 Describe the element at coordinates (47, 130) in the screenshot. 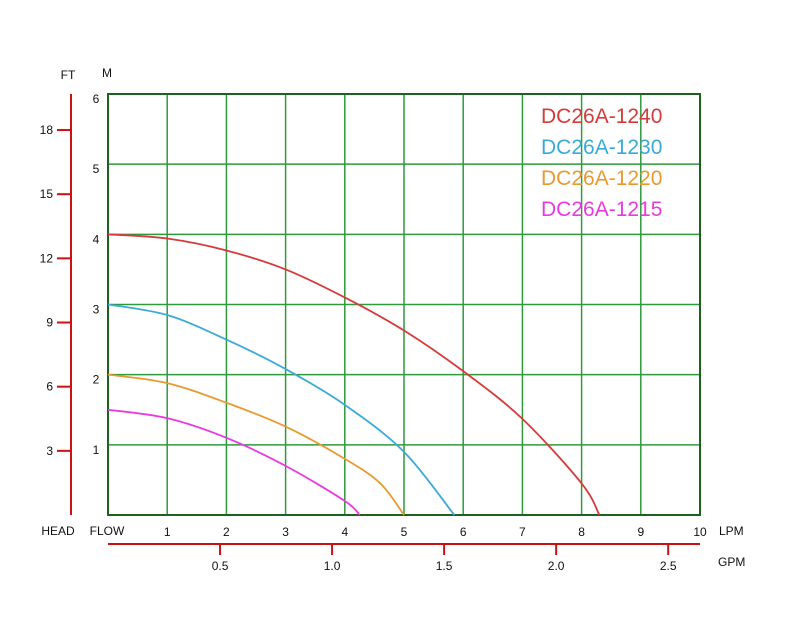

I see `ft-tick-label: 18` at that location.